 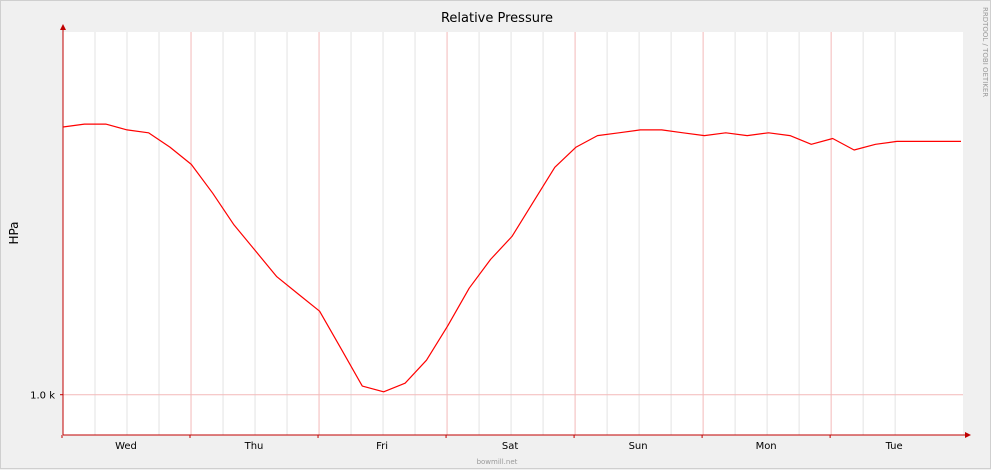 What do you see at coordinates (466, 421) in the screenshot?
I see `tick-label-layer: 1.0 k Wed Thu Fri Sat Sun Mon Tue` at bounding box center [466, 421].